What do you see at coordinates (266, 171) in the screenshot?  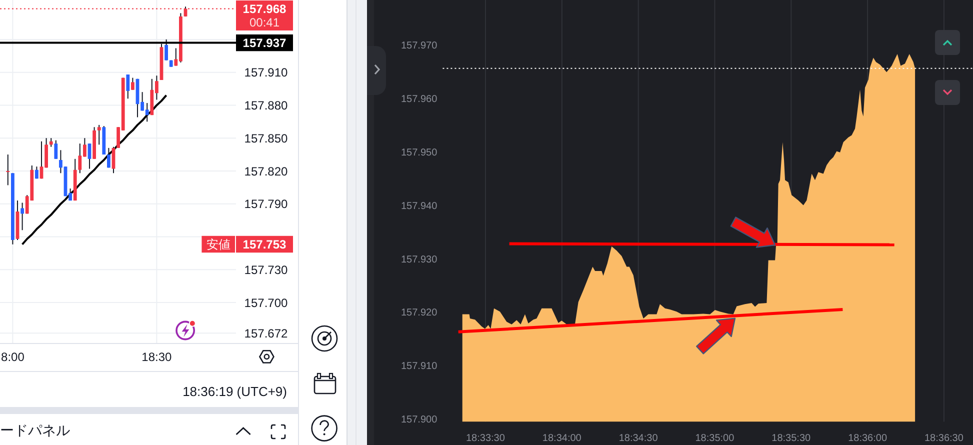 I see `y-tick-label: 157.820` at bounding box center [266, 171].